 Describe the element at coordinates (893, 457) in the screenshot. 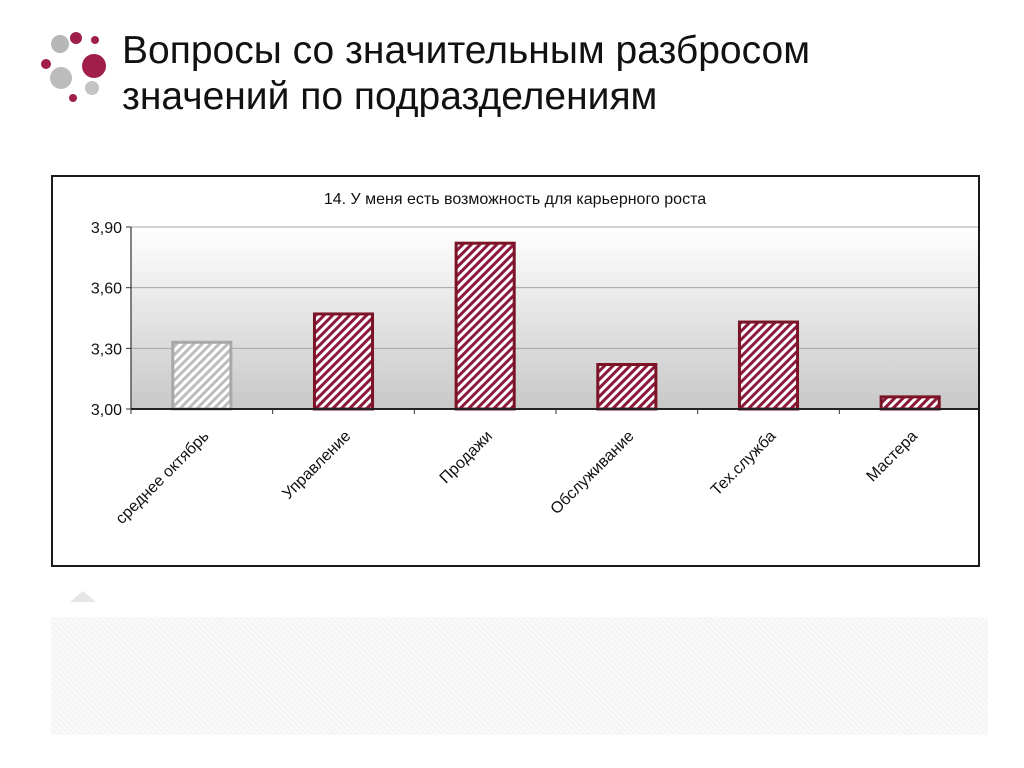

I see `x-tick-label: Мастера` at that location.